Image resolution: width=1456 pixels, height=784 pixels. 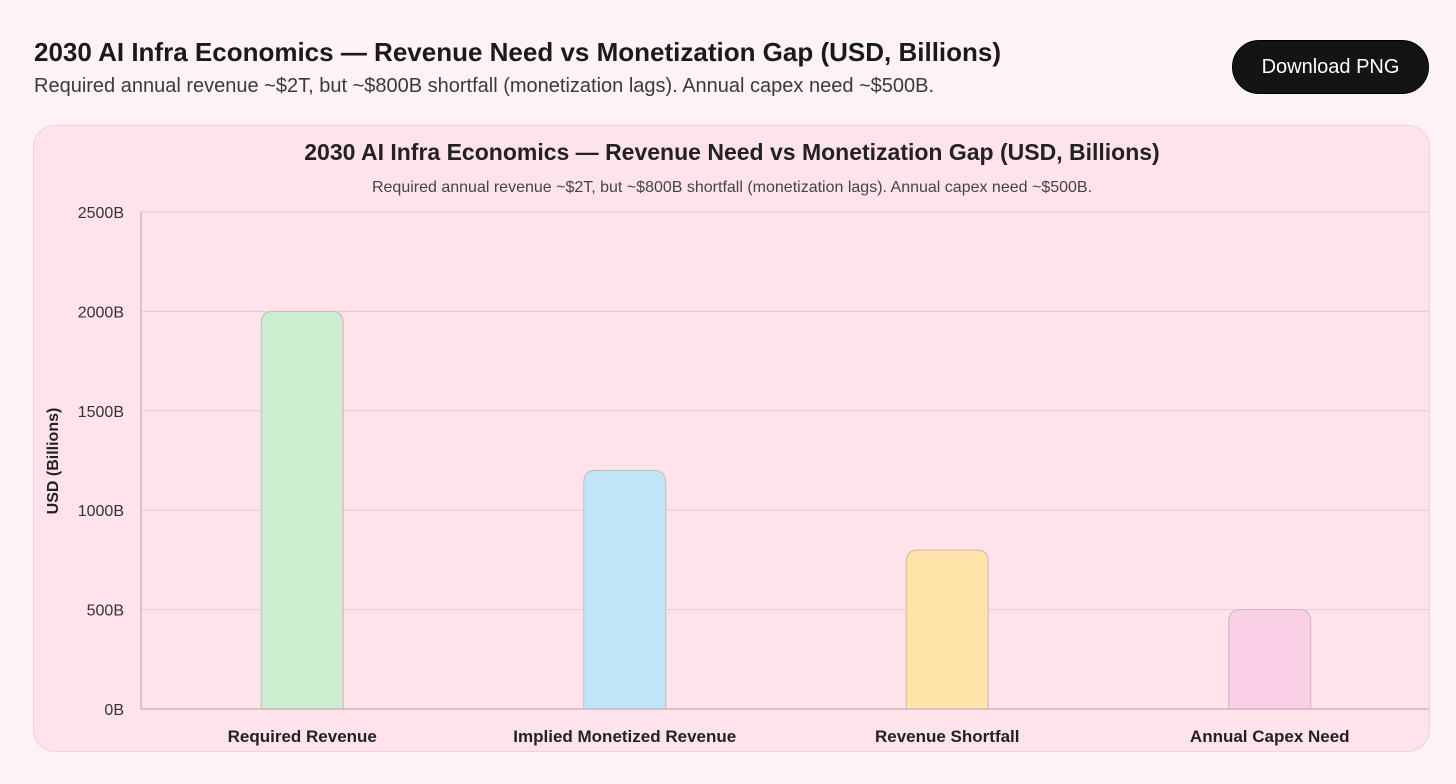 I want to click on x-tick-label: Annual Capex Need, so click(x=1270, y=736).